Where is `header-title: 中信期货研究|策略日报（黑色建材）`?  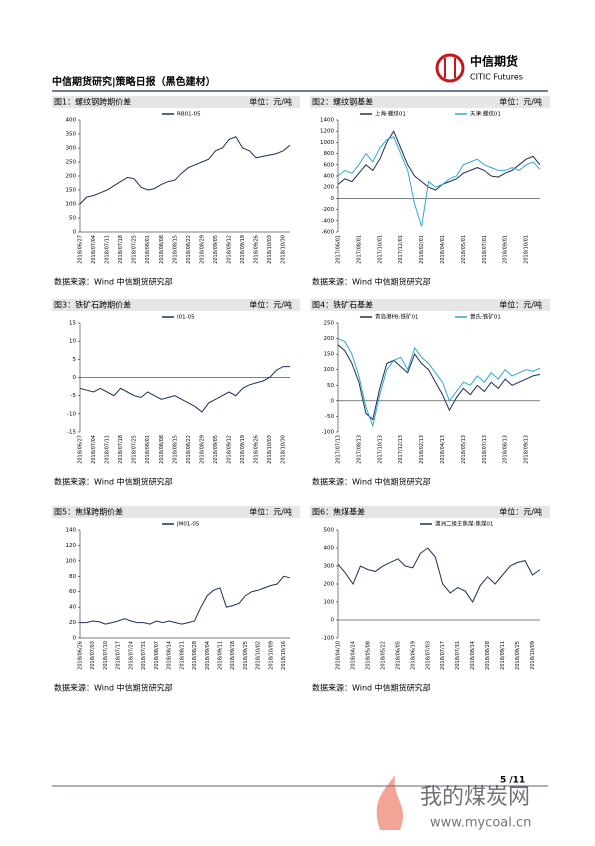 header-title: 中信期货研究|策略日报（黑色建材） is located at coordinates (134, 81).